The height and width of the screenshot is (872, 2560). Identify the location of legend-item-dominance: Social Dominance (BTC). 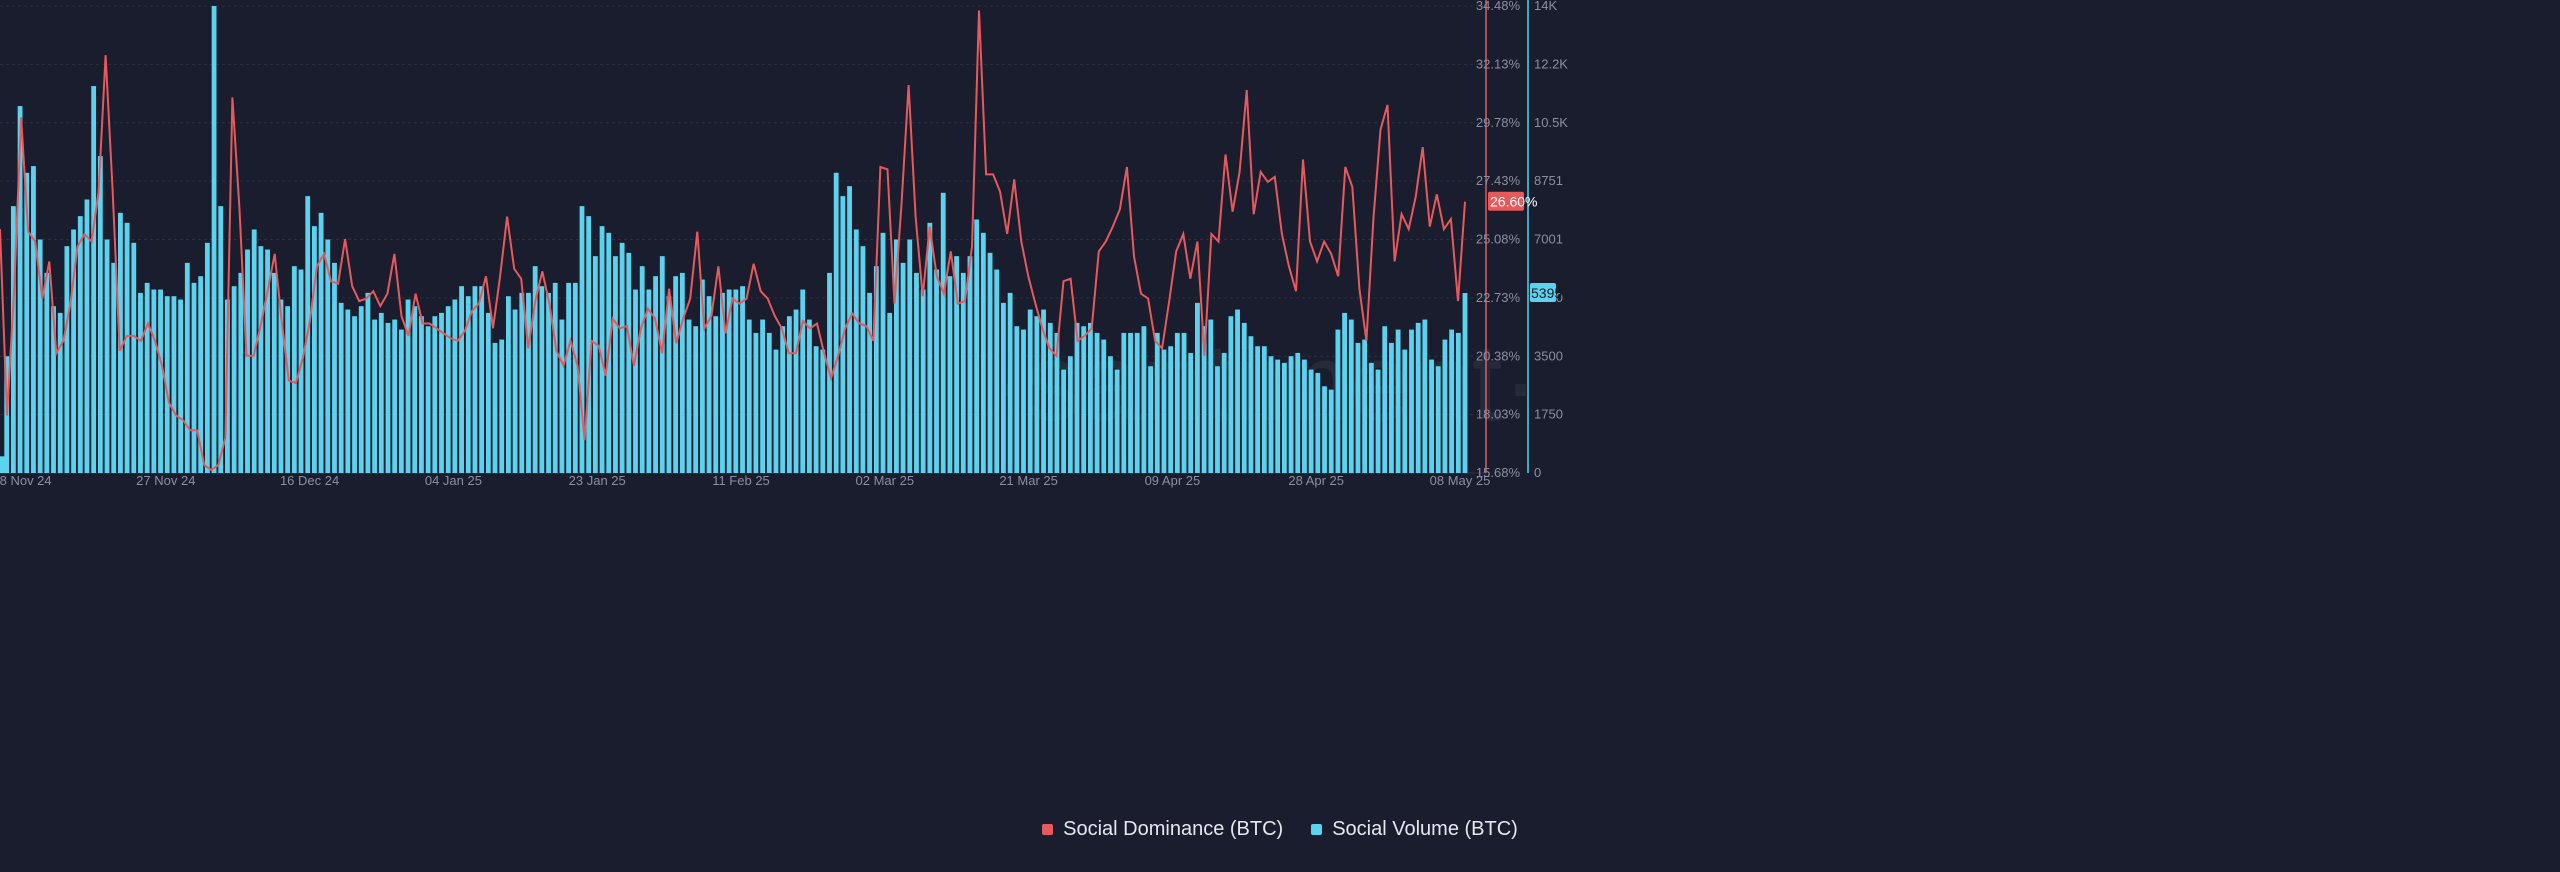
(1162, 829).